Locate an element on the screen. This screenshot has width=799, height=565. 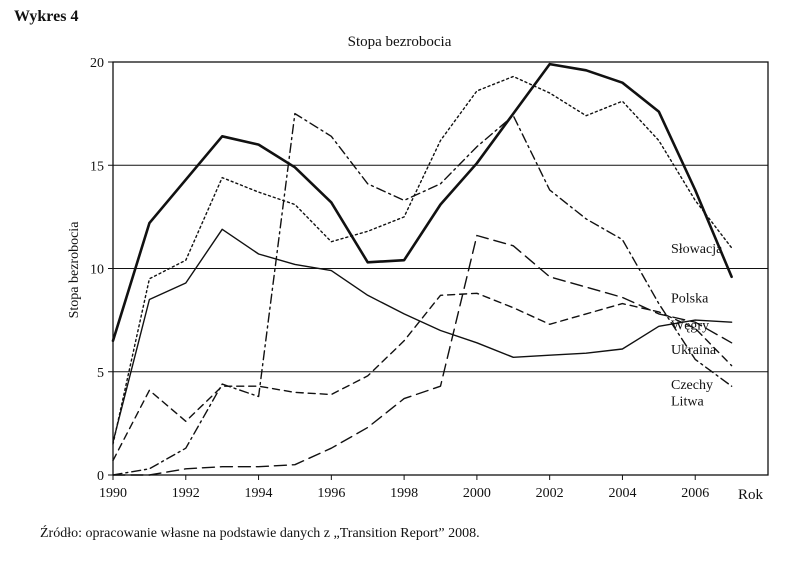
y-tick-label-1: 5 is located at coordinates (100, 373).